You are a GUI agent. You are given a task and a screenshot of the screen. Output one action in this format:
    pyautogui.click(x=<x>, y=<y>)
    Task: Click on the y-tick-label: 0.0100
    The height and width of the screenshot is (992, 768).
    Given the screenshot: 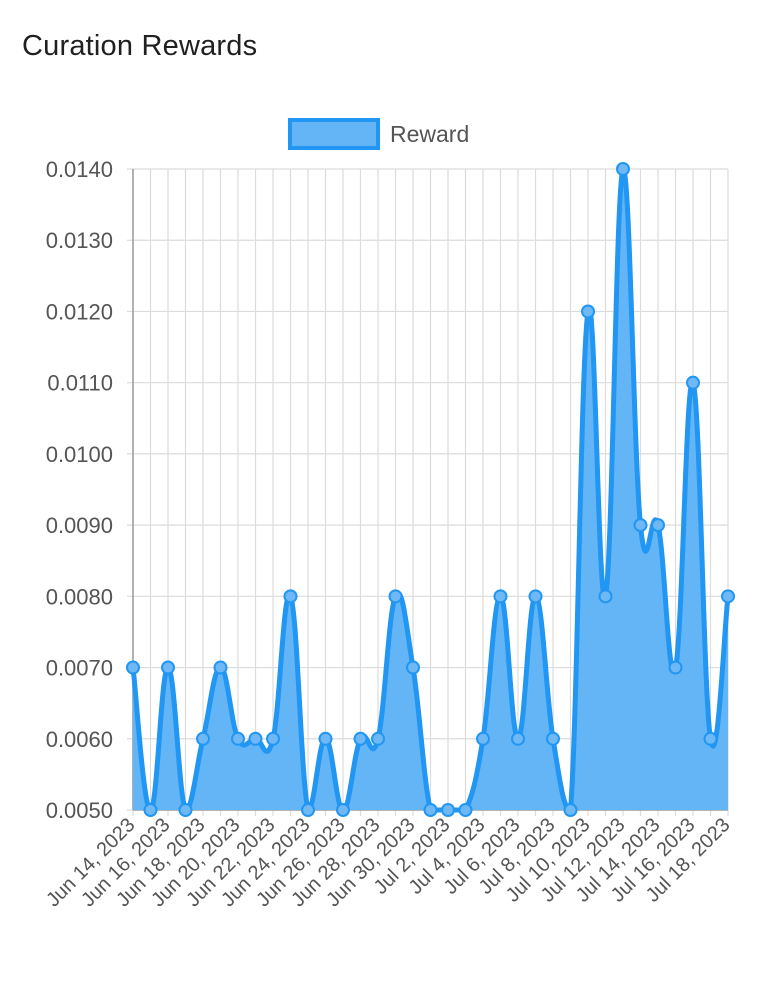 What is the action you would take?
    pyautogui.click(x=79, y=454)
    